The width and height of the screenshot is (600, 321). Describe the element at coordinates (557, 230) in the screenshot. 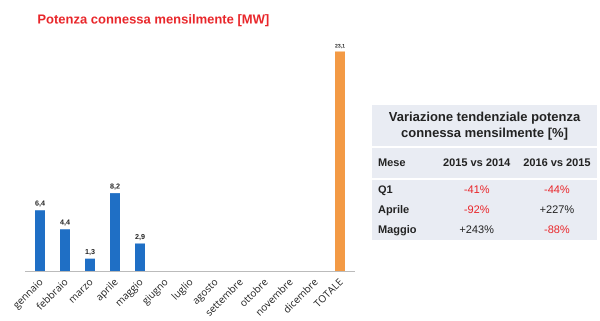

I see `text: -88%` at that location.